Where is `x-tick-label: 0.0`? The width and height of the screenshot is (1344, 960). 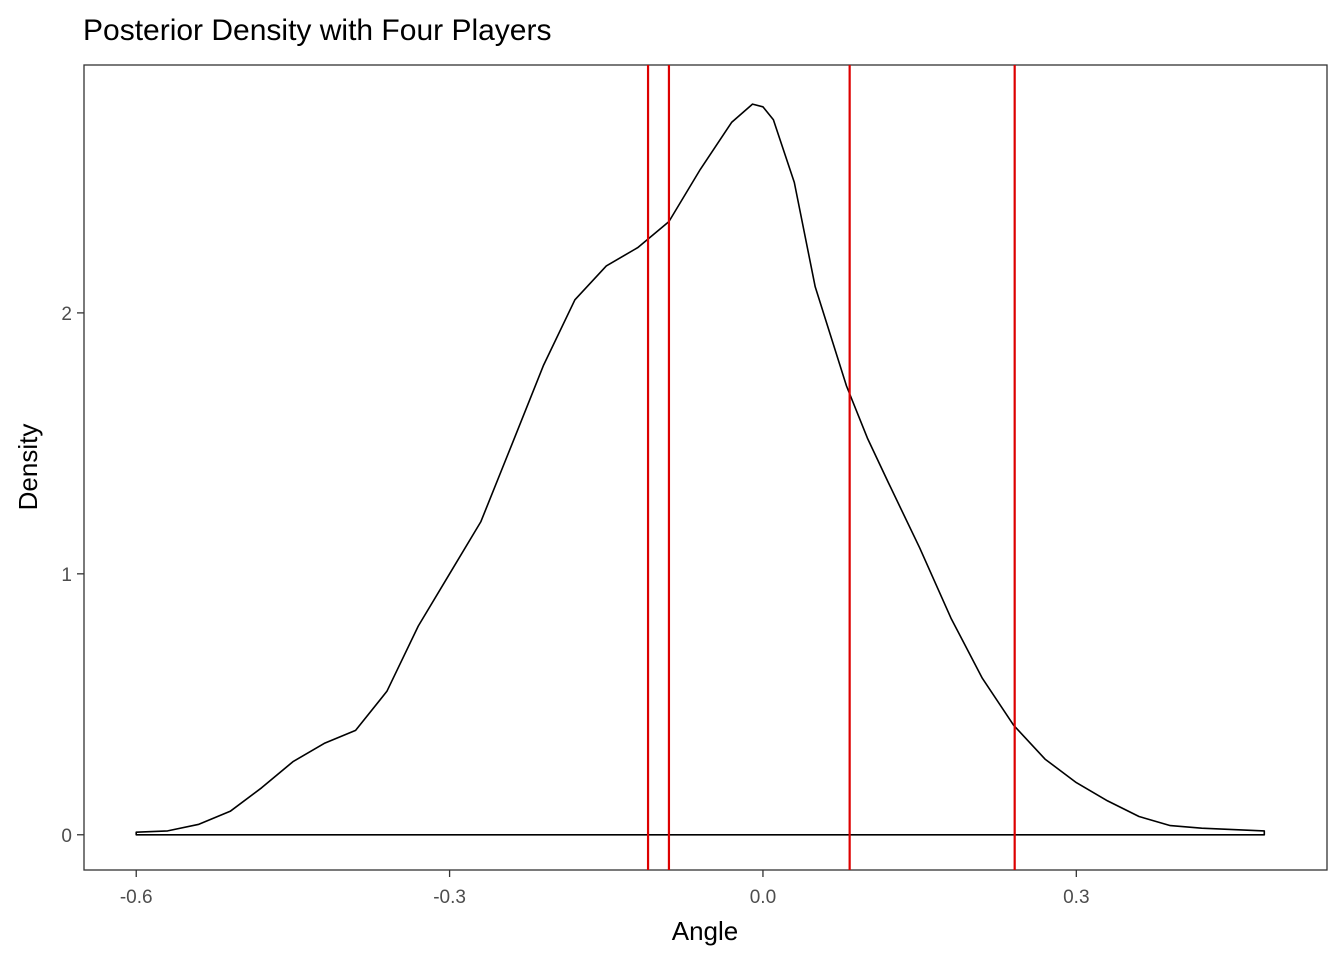 x-tick-label: 0.0 is located at coordinates (763, 897).